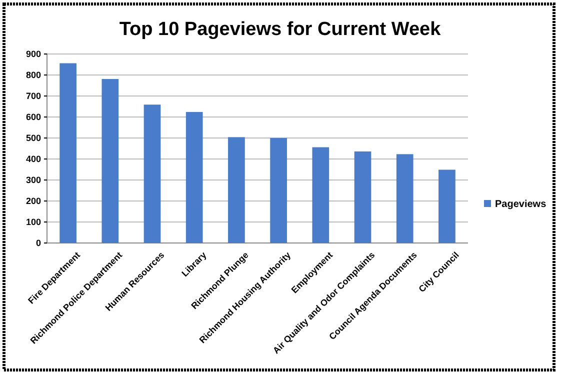 This screenshot has width=561, height=381. I want to click on y-tick-label: 800, so click(33, 75).